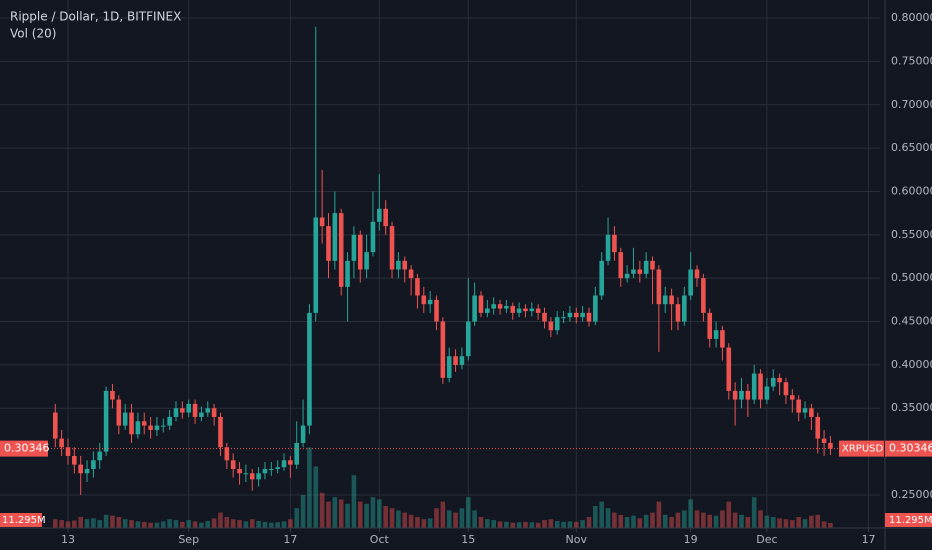 The height and width of the screenshot is (550, 932). I want to click on x-tick-label: 19, so click(691, 539).